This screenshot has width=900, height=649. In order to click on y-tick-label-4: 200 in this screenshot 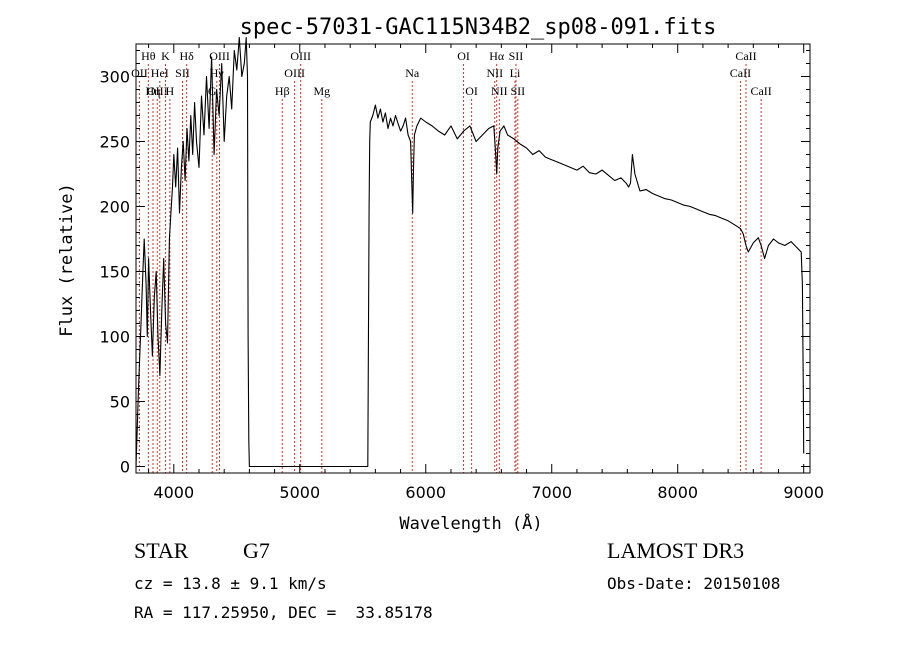, I will do `click(114, 207)`.